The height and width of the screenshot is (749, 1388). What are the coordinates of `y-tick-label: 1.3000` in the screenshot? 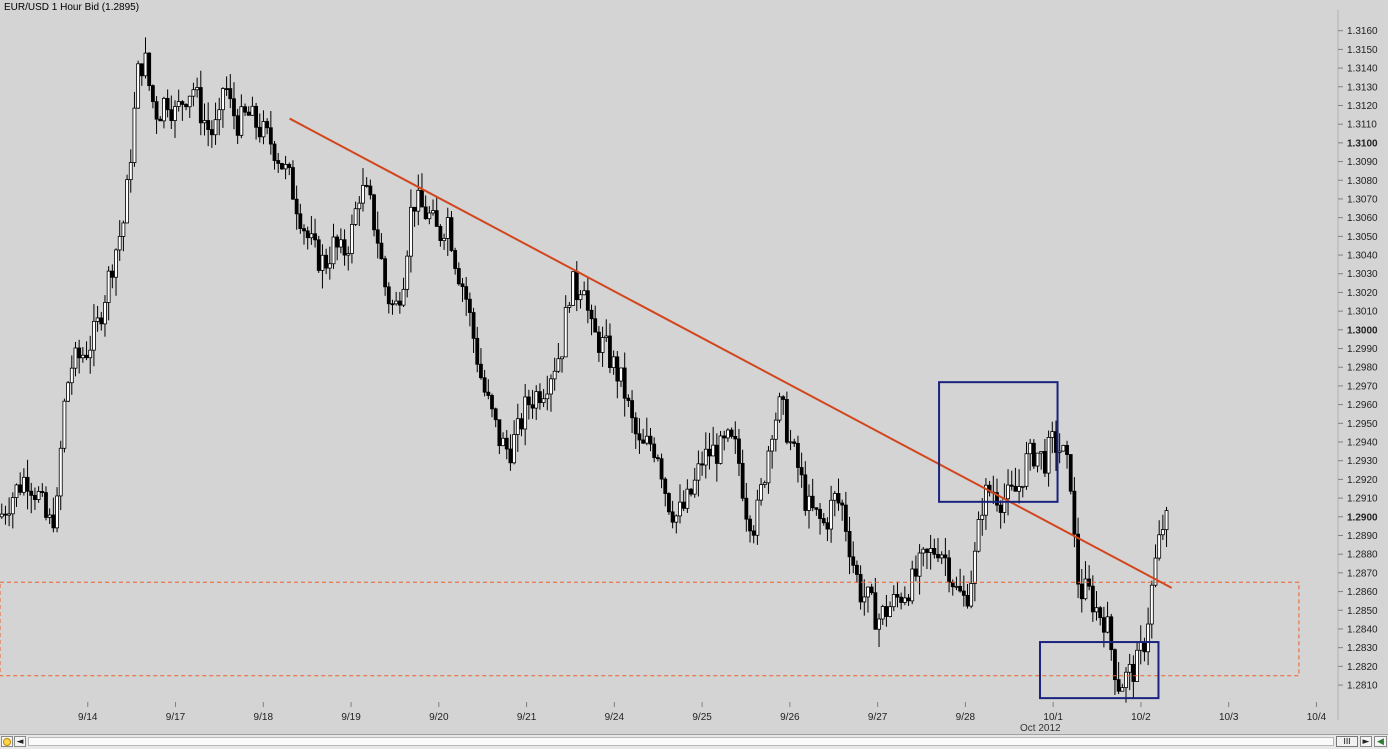 It's located at (1362, 330).